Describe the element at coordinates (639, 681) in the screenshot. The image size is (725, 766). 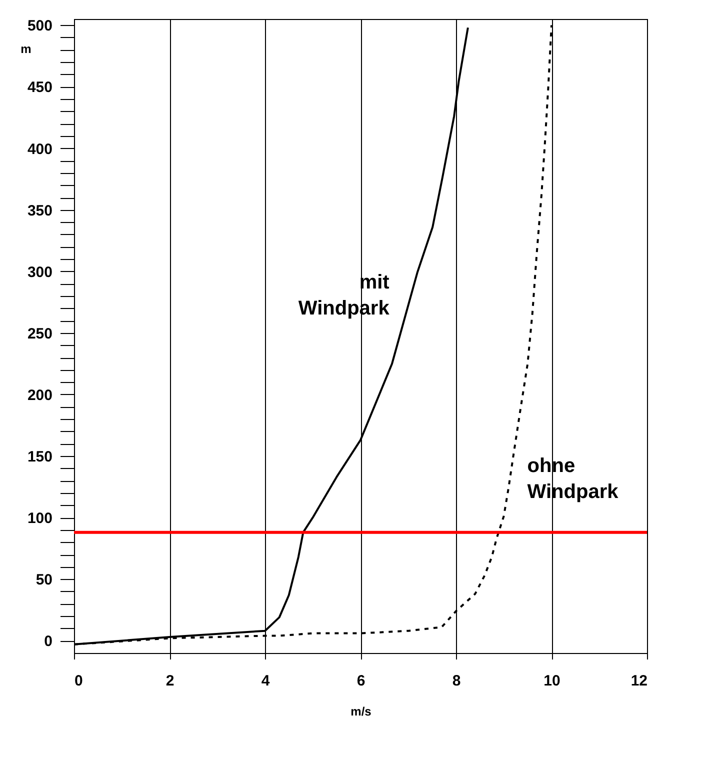
I see `x-tick-label: 12` at that location.